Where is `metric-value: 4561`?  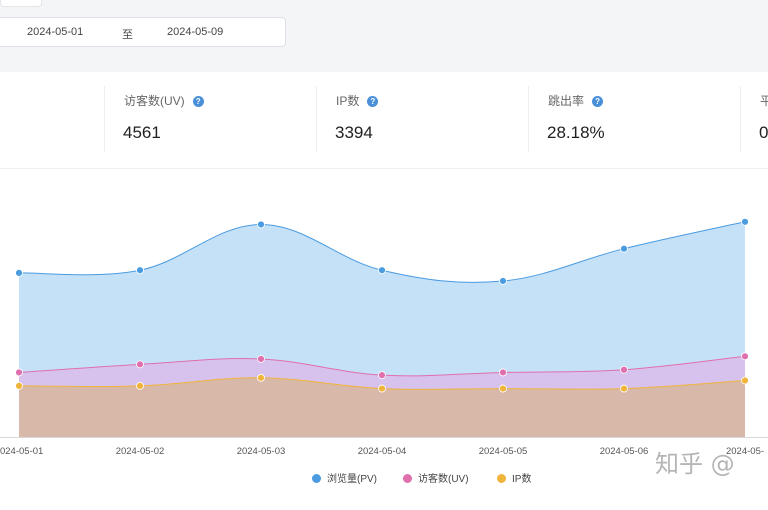
metric-value: 4561 is located at coordinates (142, 132).